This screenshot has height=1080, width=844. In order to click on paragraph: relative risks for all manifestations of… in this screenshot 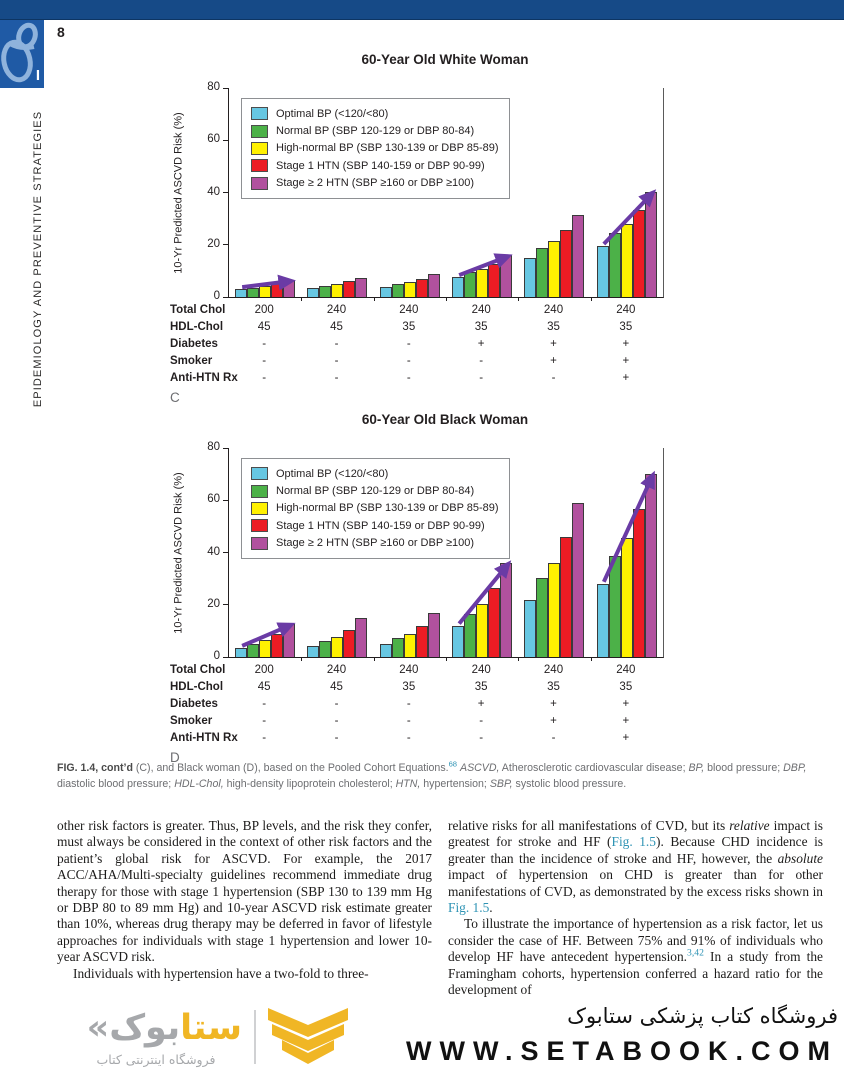, I will do `click(635, 867)`.